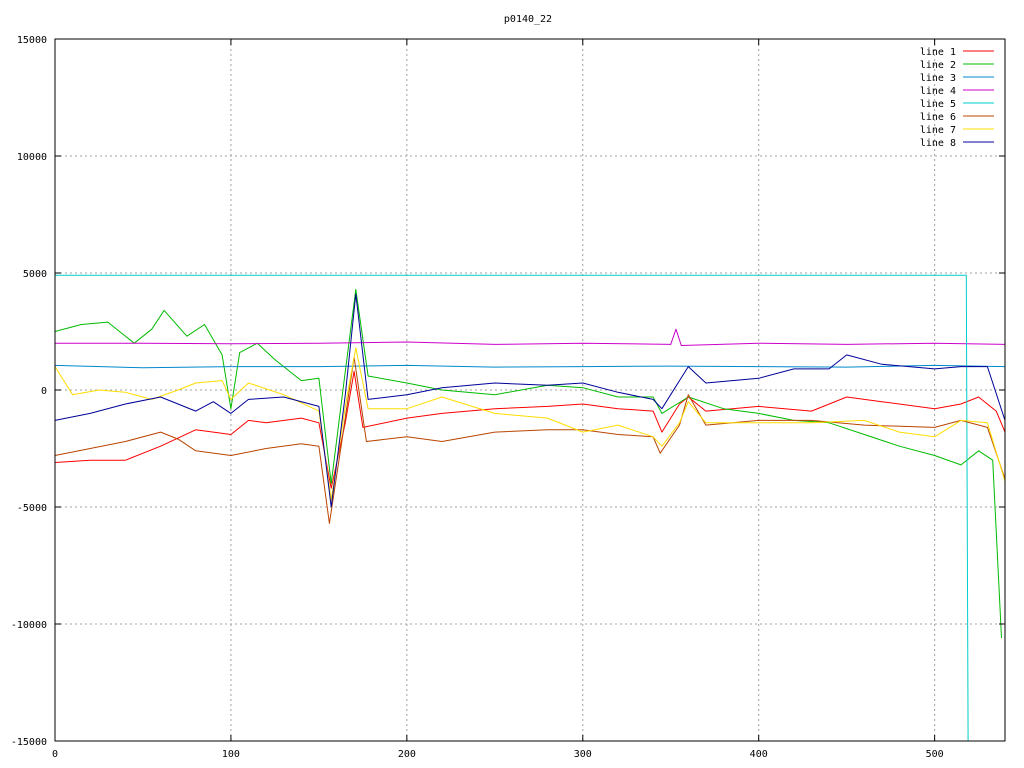 The image size is (1024, 768). I want to click on legend-label: line 6, so click(938, 117).